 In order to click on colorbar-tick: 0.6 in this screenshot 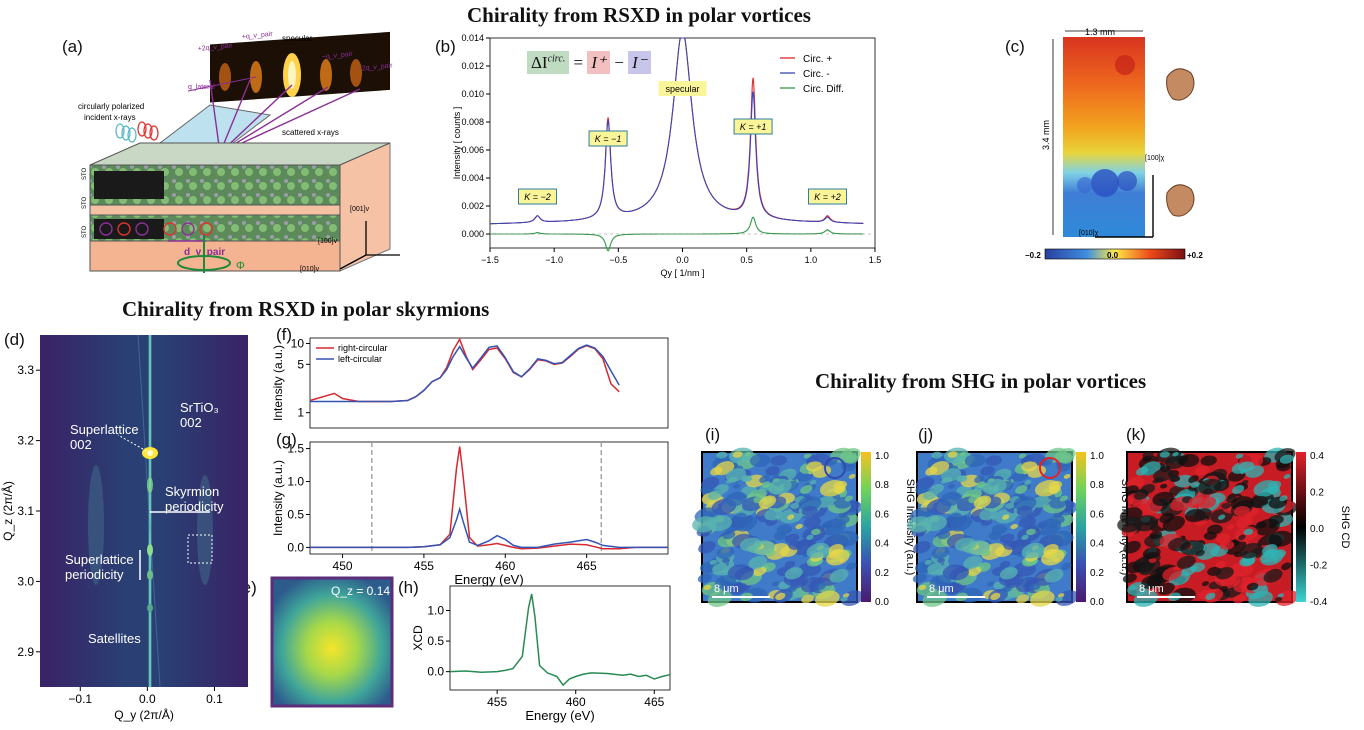, I will do `click(1097, 514)`.